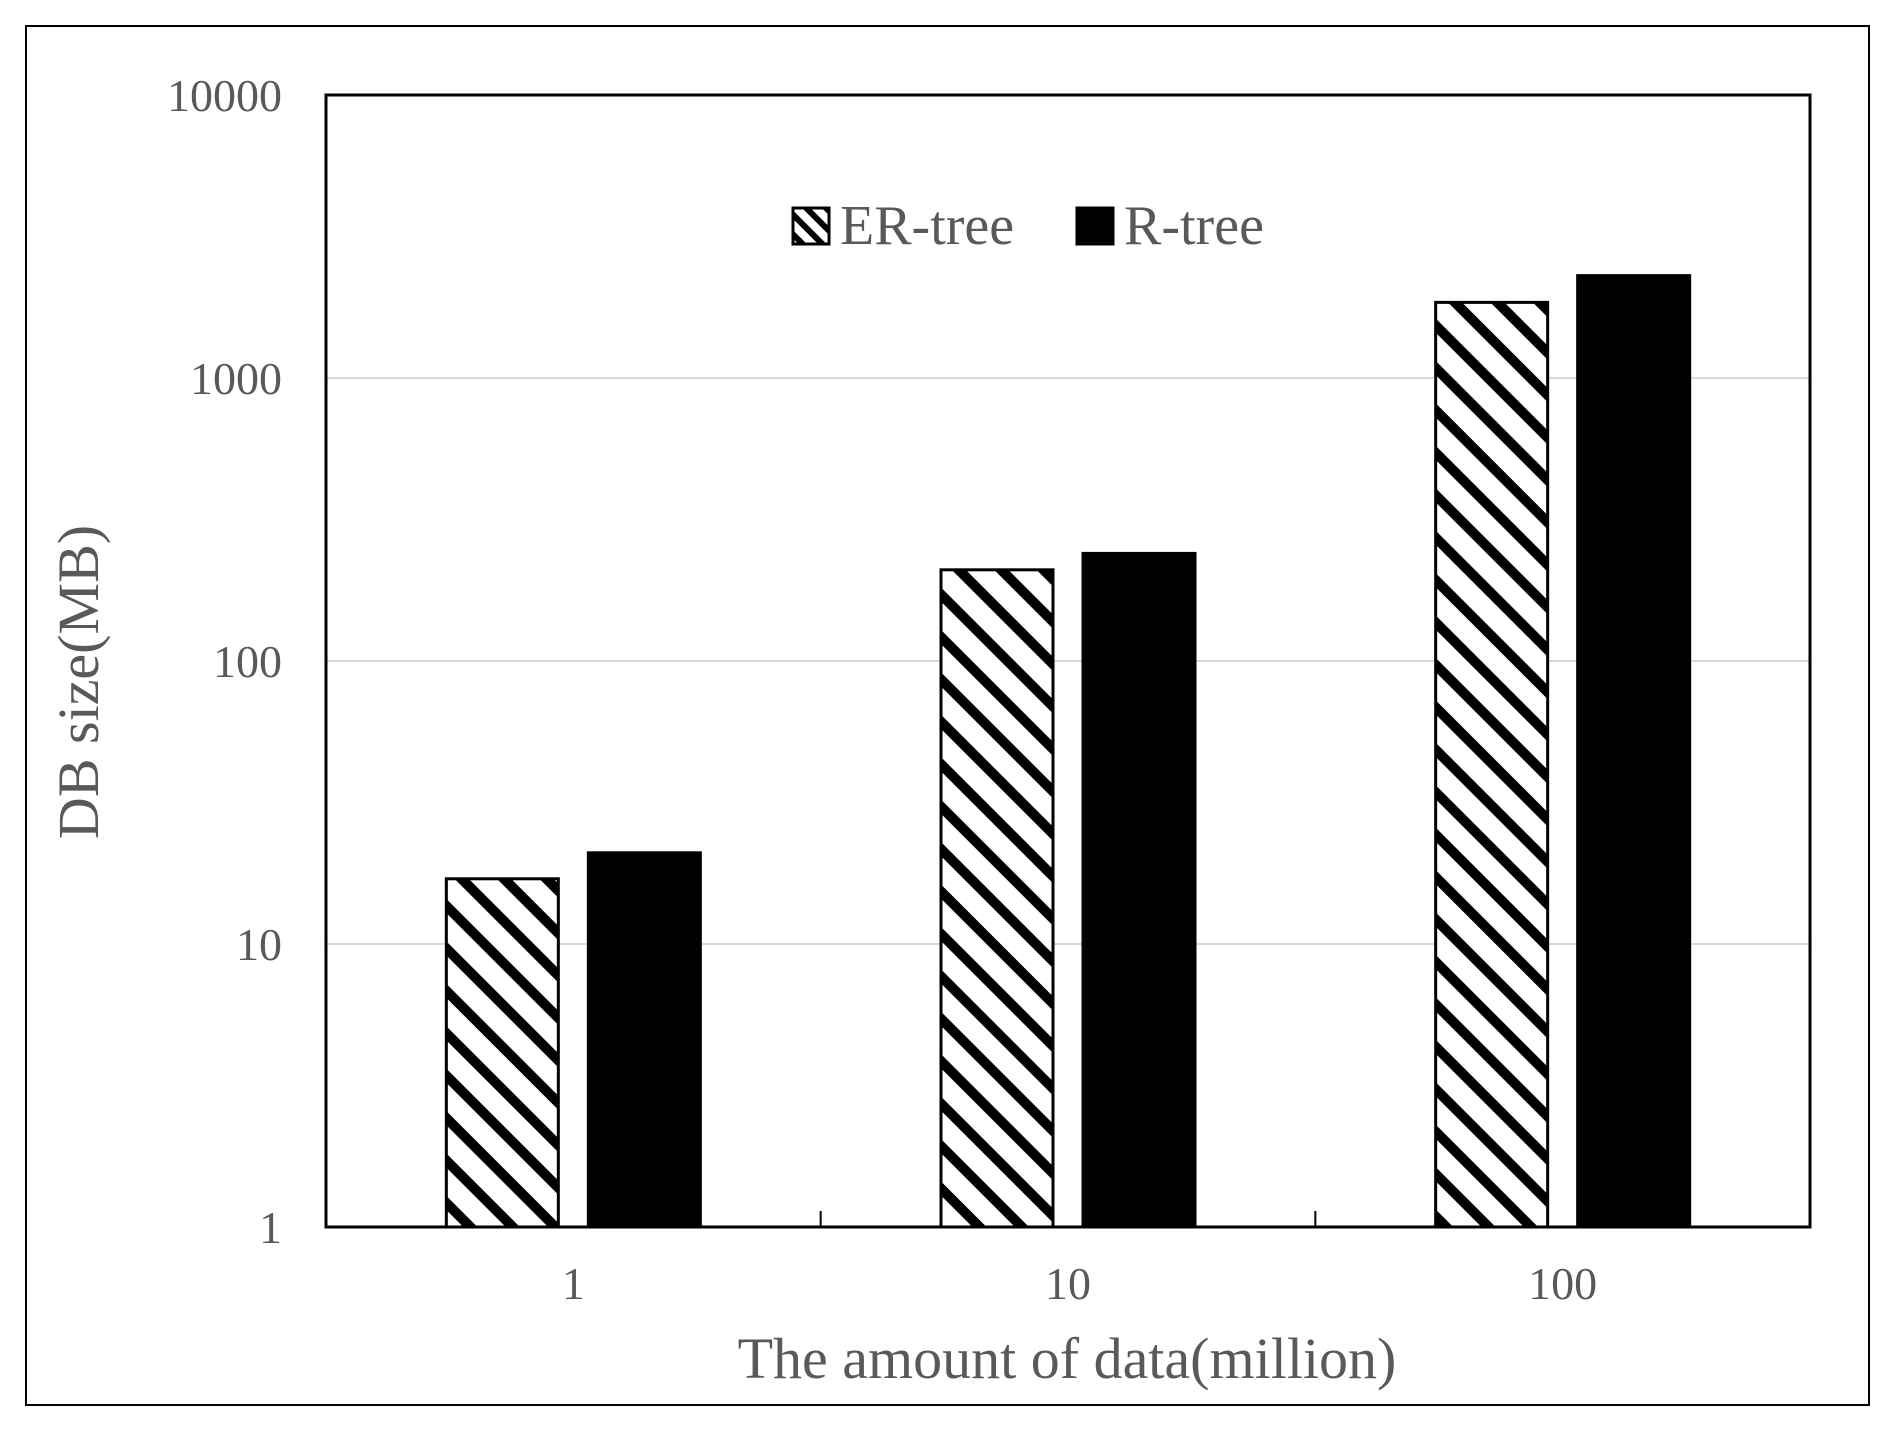  What do you see at coordinates (236, 378) in the screenshot?
I see `y-tick-label: 1000` at bounding box center [236, 378].